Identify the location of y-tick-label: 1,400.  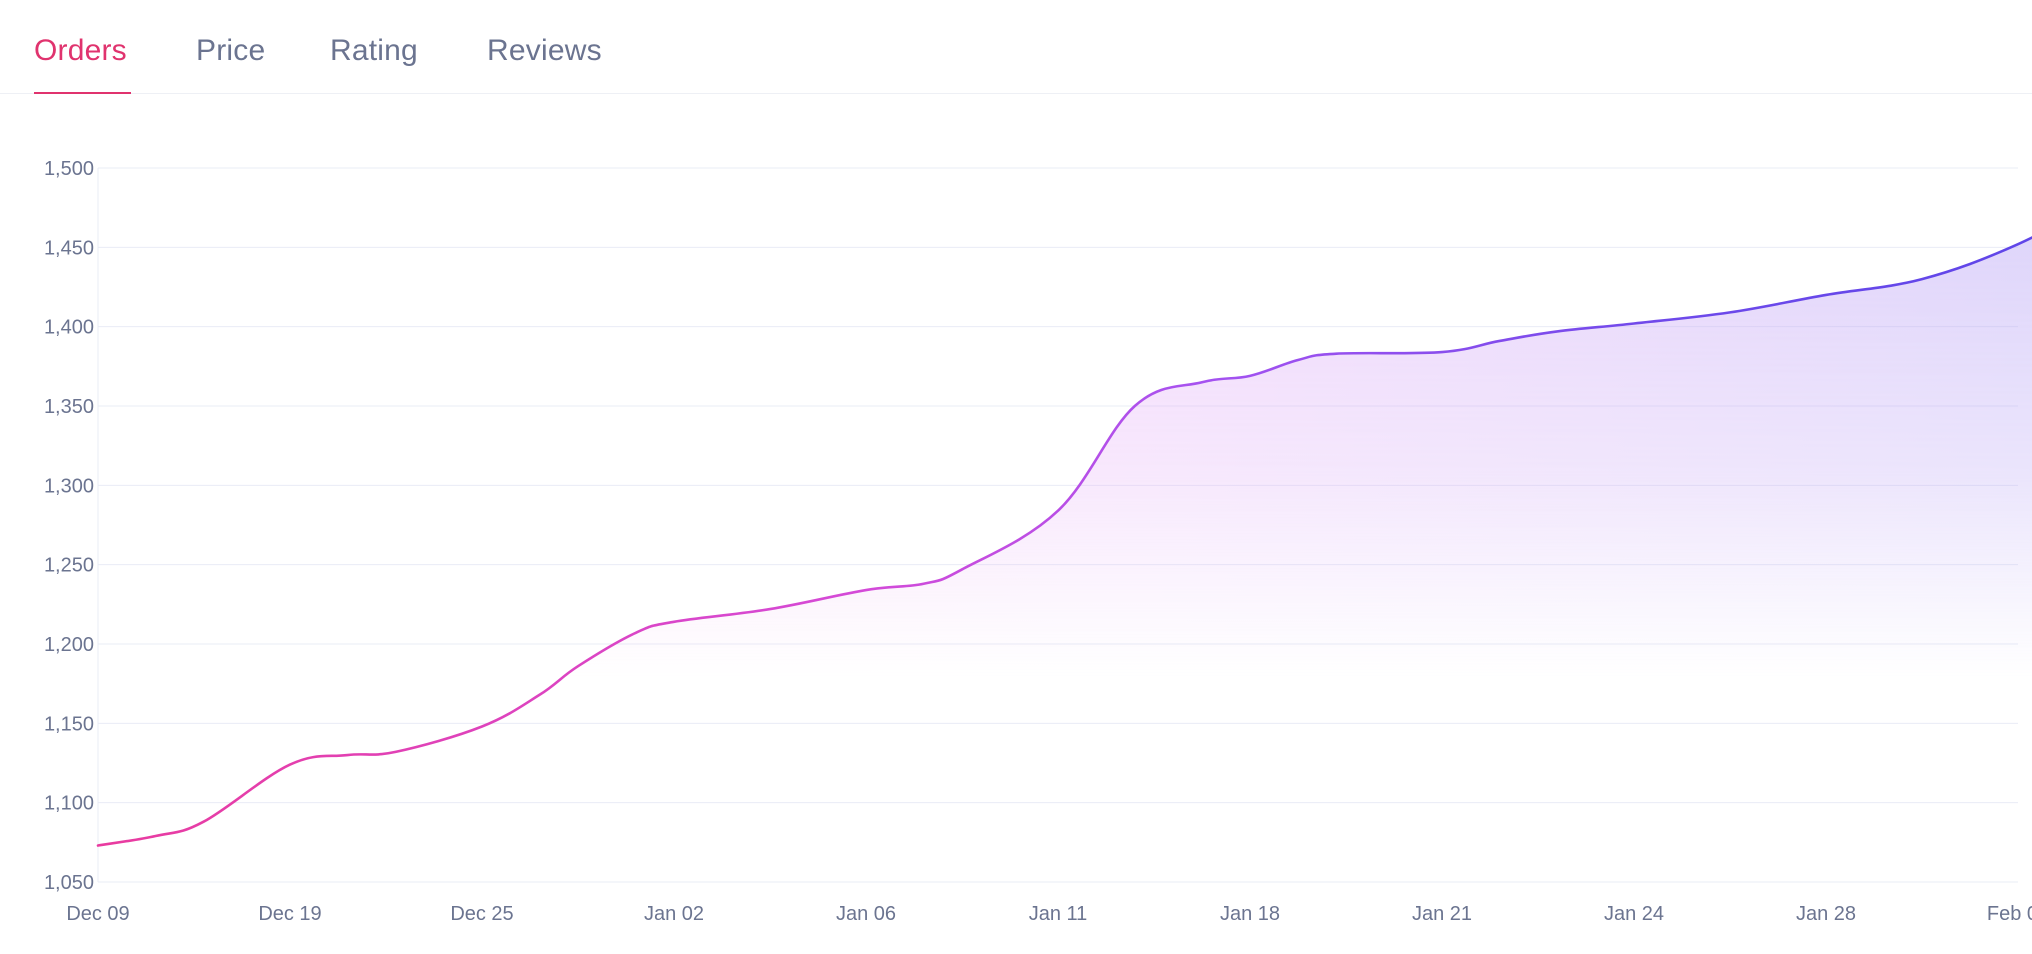
(69, 328).